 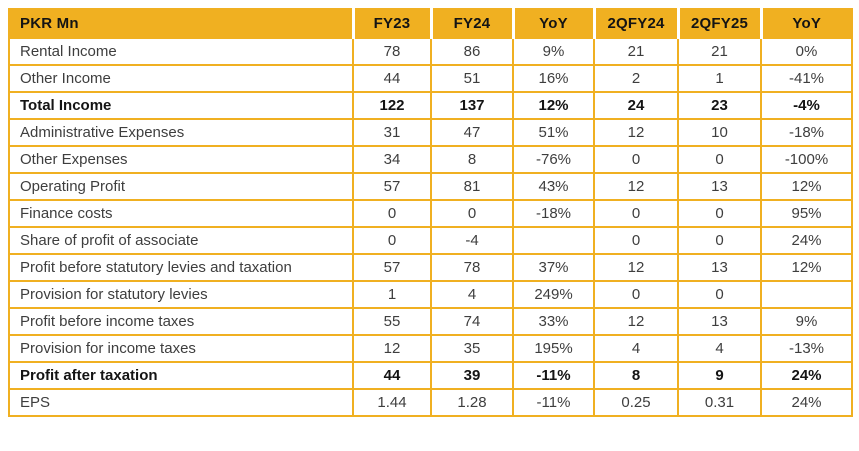 I want to click on value-cell-yoy-annual: 51%, so click(x=553, y=132).